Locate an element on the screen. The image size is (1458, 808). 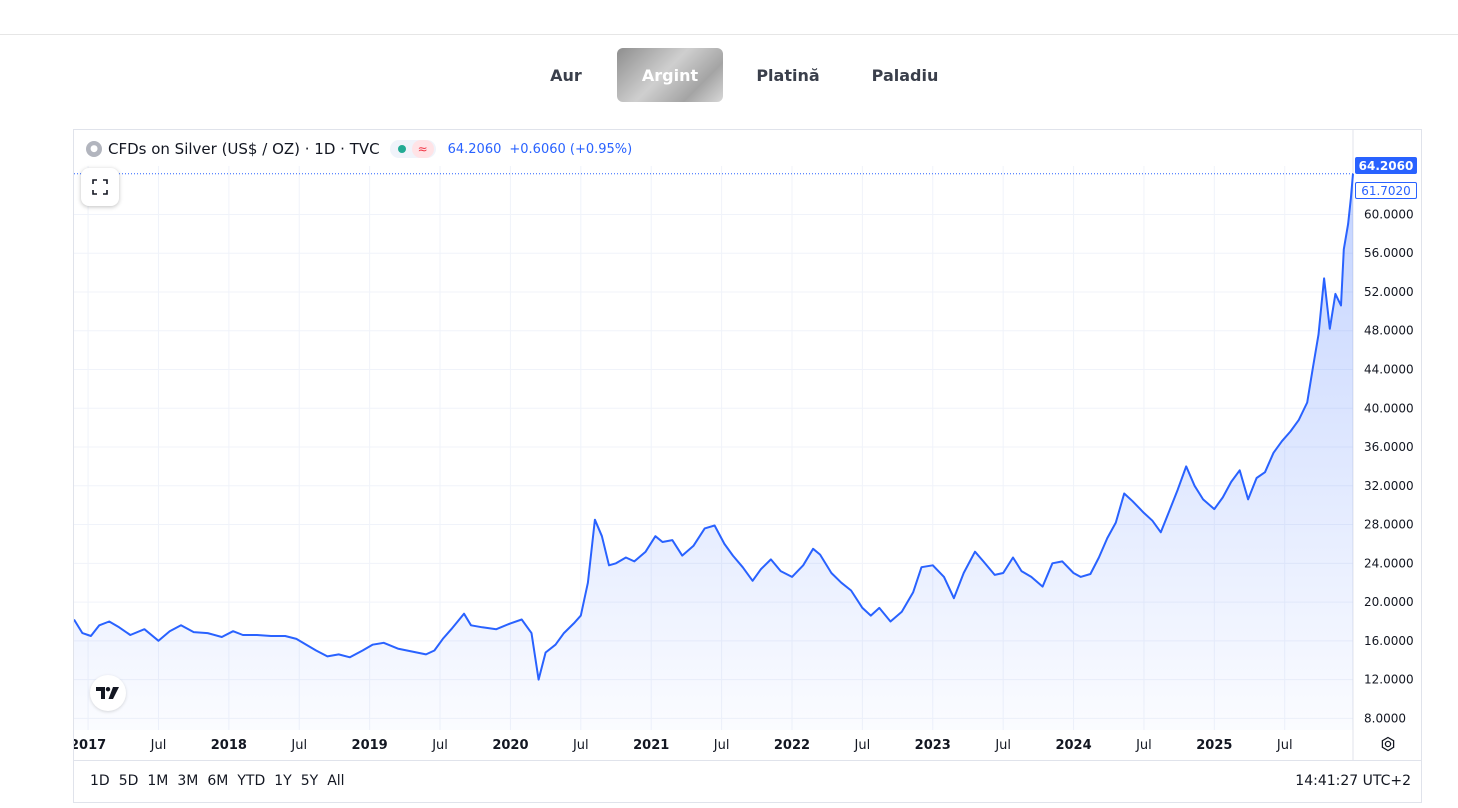
y-tick-label: 20.0000 is located at coordinates (1389, 602).